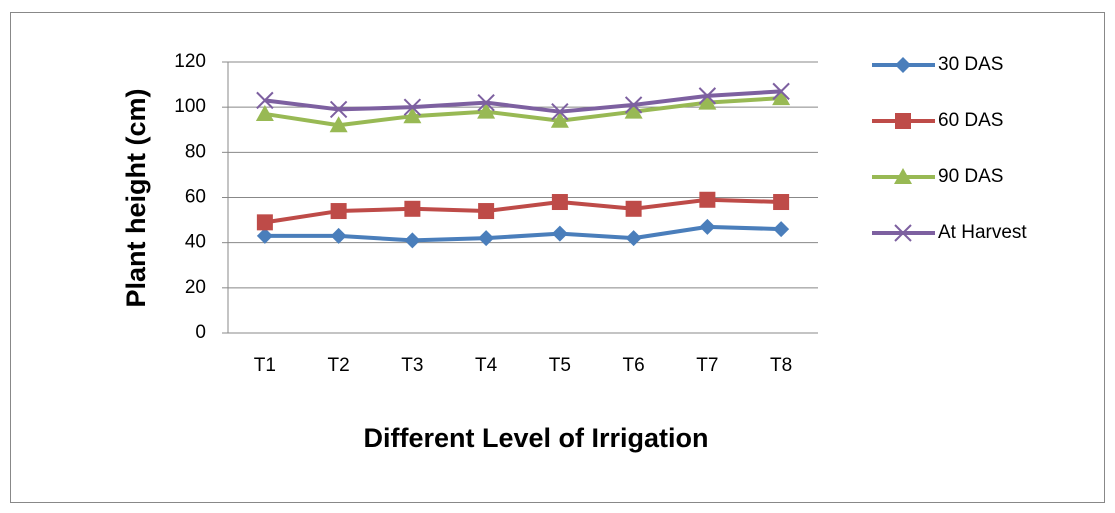 The height and width of the screenshot is (513, 1115). What do you see at coordinates (535, 438) in the screenshot?
I see `x-axis-title: Different Level of Irrigation` at bounding box center [535, 438].